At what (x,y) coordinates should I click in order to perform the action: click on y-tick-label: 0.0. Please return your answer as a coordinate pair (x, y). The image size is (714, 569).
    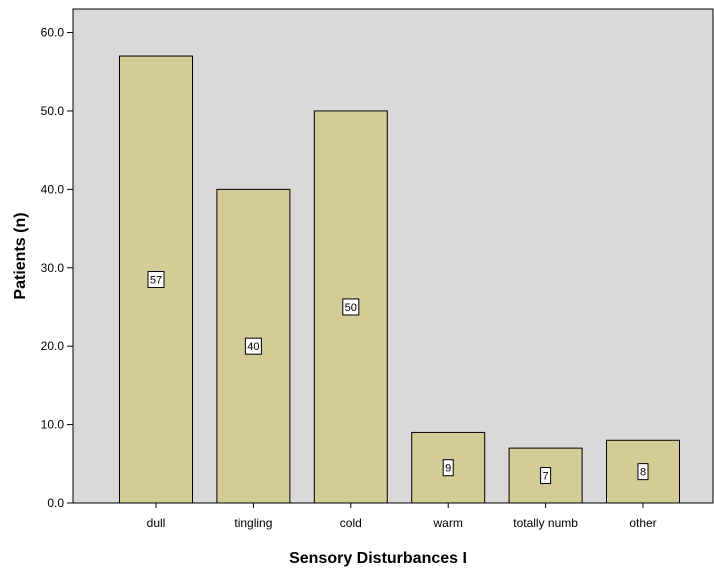
    Looking at the image, I should click on (55, 503).